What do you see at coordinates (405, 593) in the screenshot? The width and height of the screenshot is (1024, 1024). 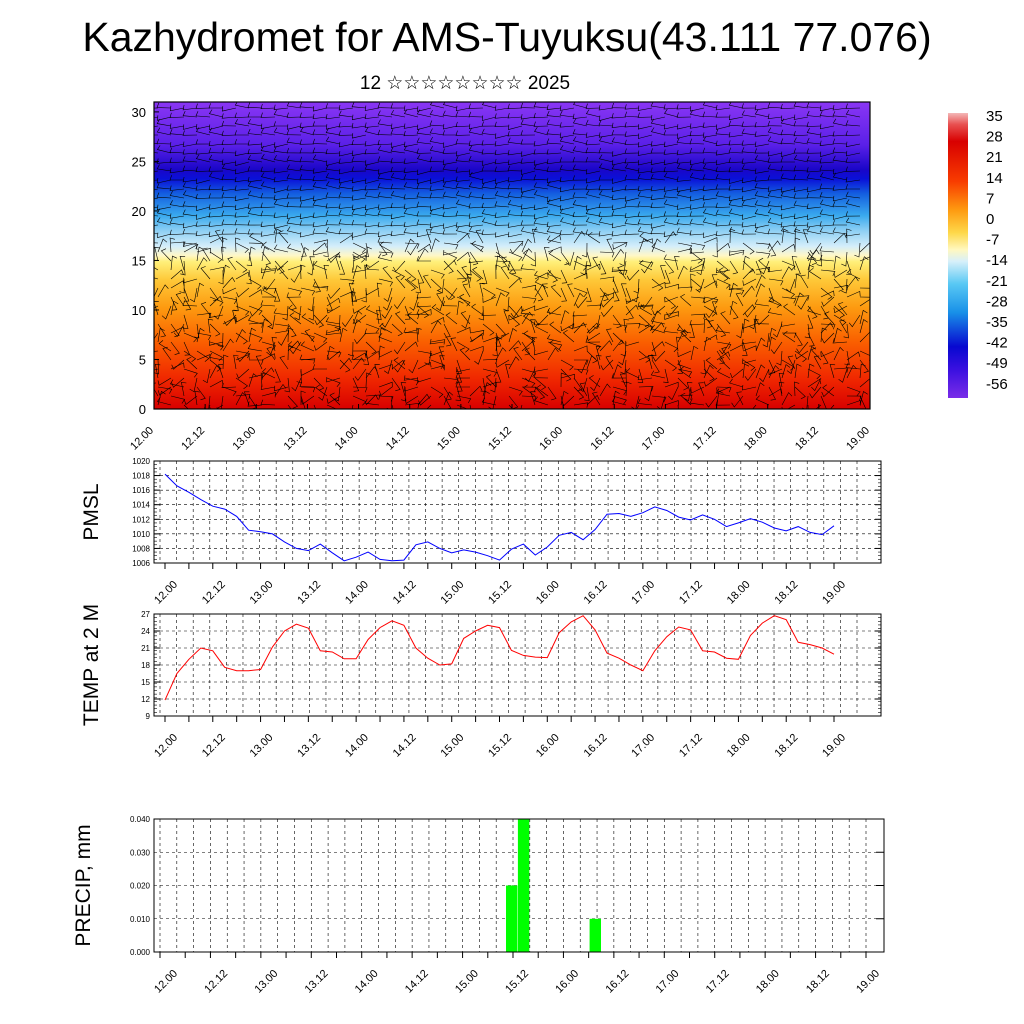 I see `x-tick-label: 14.12` at bounding box center [405, 593].